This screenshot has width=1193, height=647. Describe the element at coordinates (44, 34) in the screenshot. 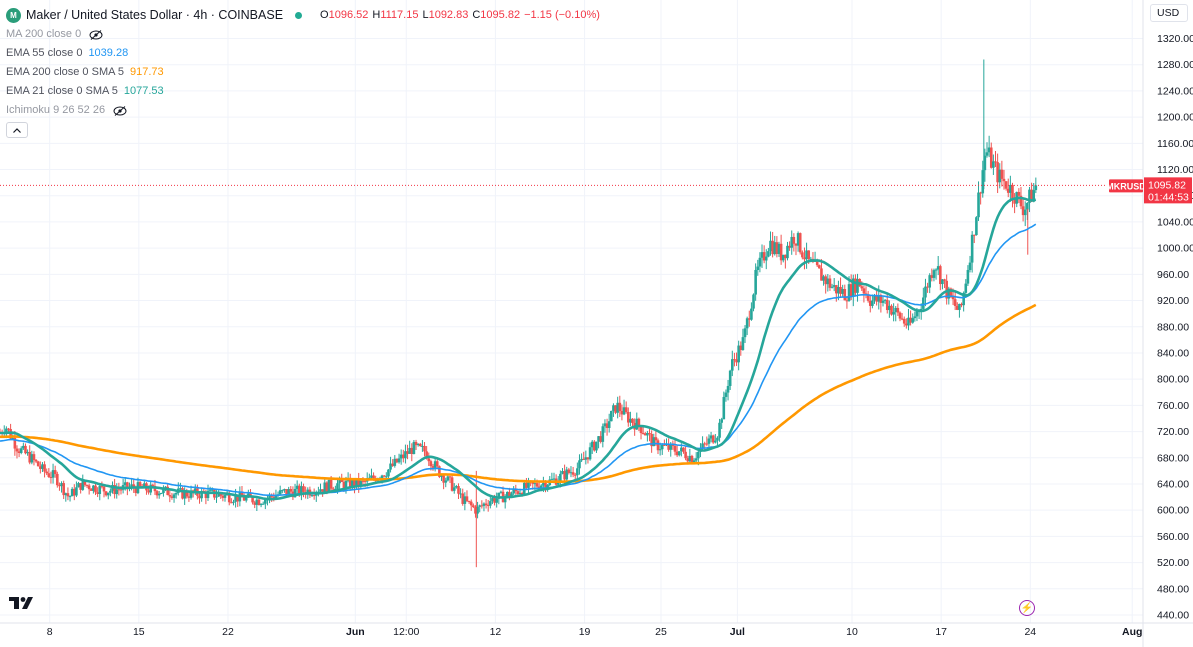

I see `indicator-name: MA 200 close 0` at that location.